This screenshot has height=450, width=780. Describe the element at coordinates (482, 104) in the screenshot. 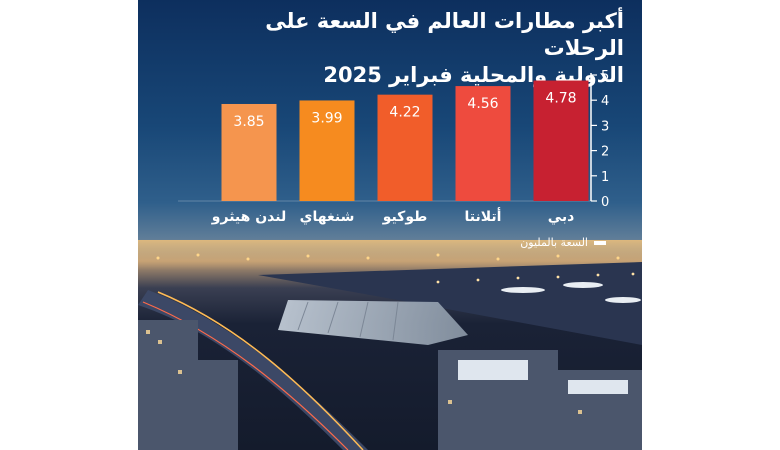

I see `bar-value-label: 4.56` at that location.